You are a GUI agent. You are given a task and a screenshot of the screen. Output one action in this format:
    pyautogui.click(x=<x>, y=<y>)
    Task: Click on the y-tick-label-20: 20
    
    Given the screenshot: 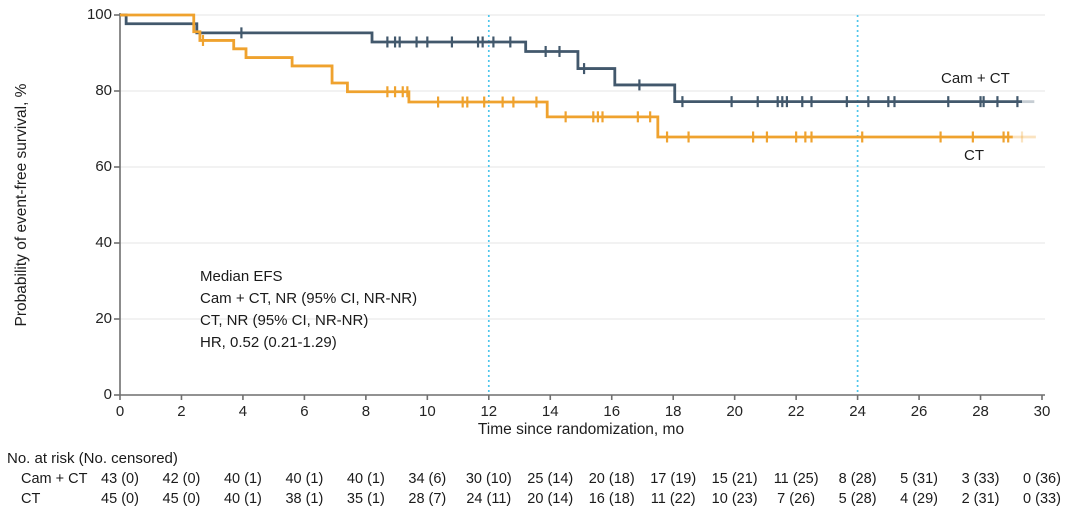 What is the action you would take?
    pyautogui.click(x=103, y=318)
    